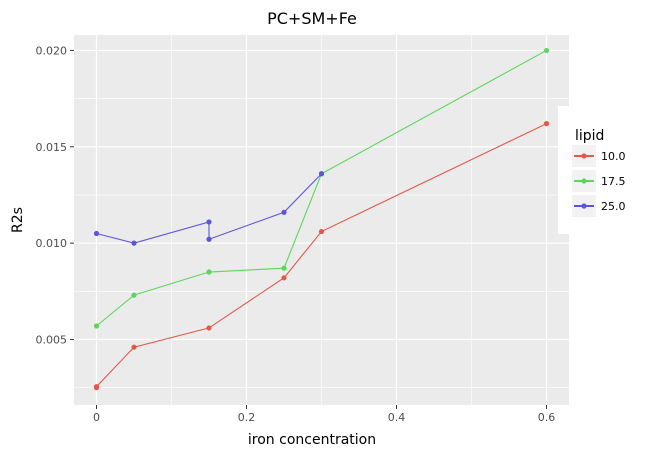  Describe the element at coordinates (613, 206) in the screenshot. I see `legend-label: 25.0` at that location.